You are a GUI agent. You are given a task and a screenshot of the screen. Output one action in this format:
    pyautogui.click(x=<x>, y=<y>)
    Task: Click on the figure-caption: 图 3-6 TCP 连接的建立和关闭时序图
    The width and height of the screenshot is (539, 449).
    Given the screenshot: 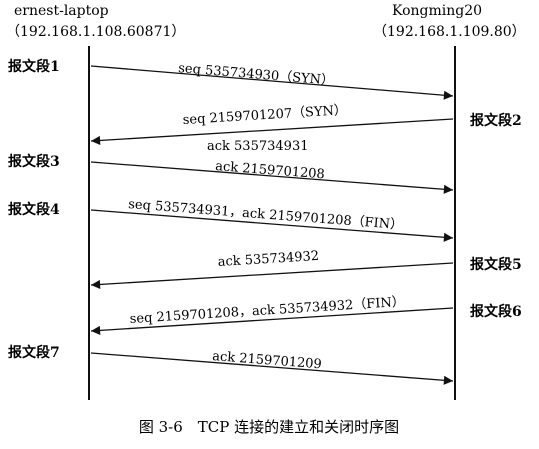 What is the action you would take?
    pyautogui.click(x=269, y=427)
    